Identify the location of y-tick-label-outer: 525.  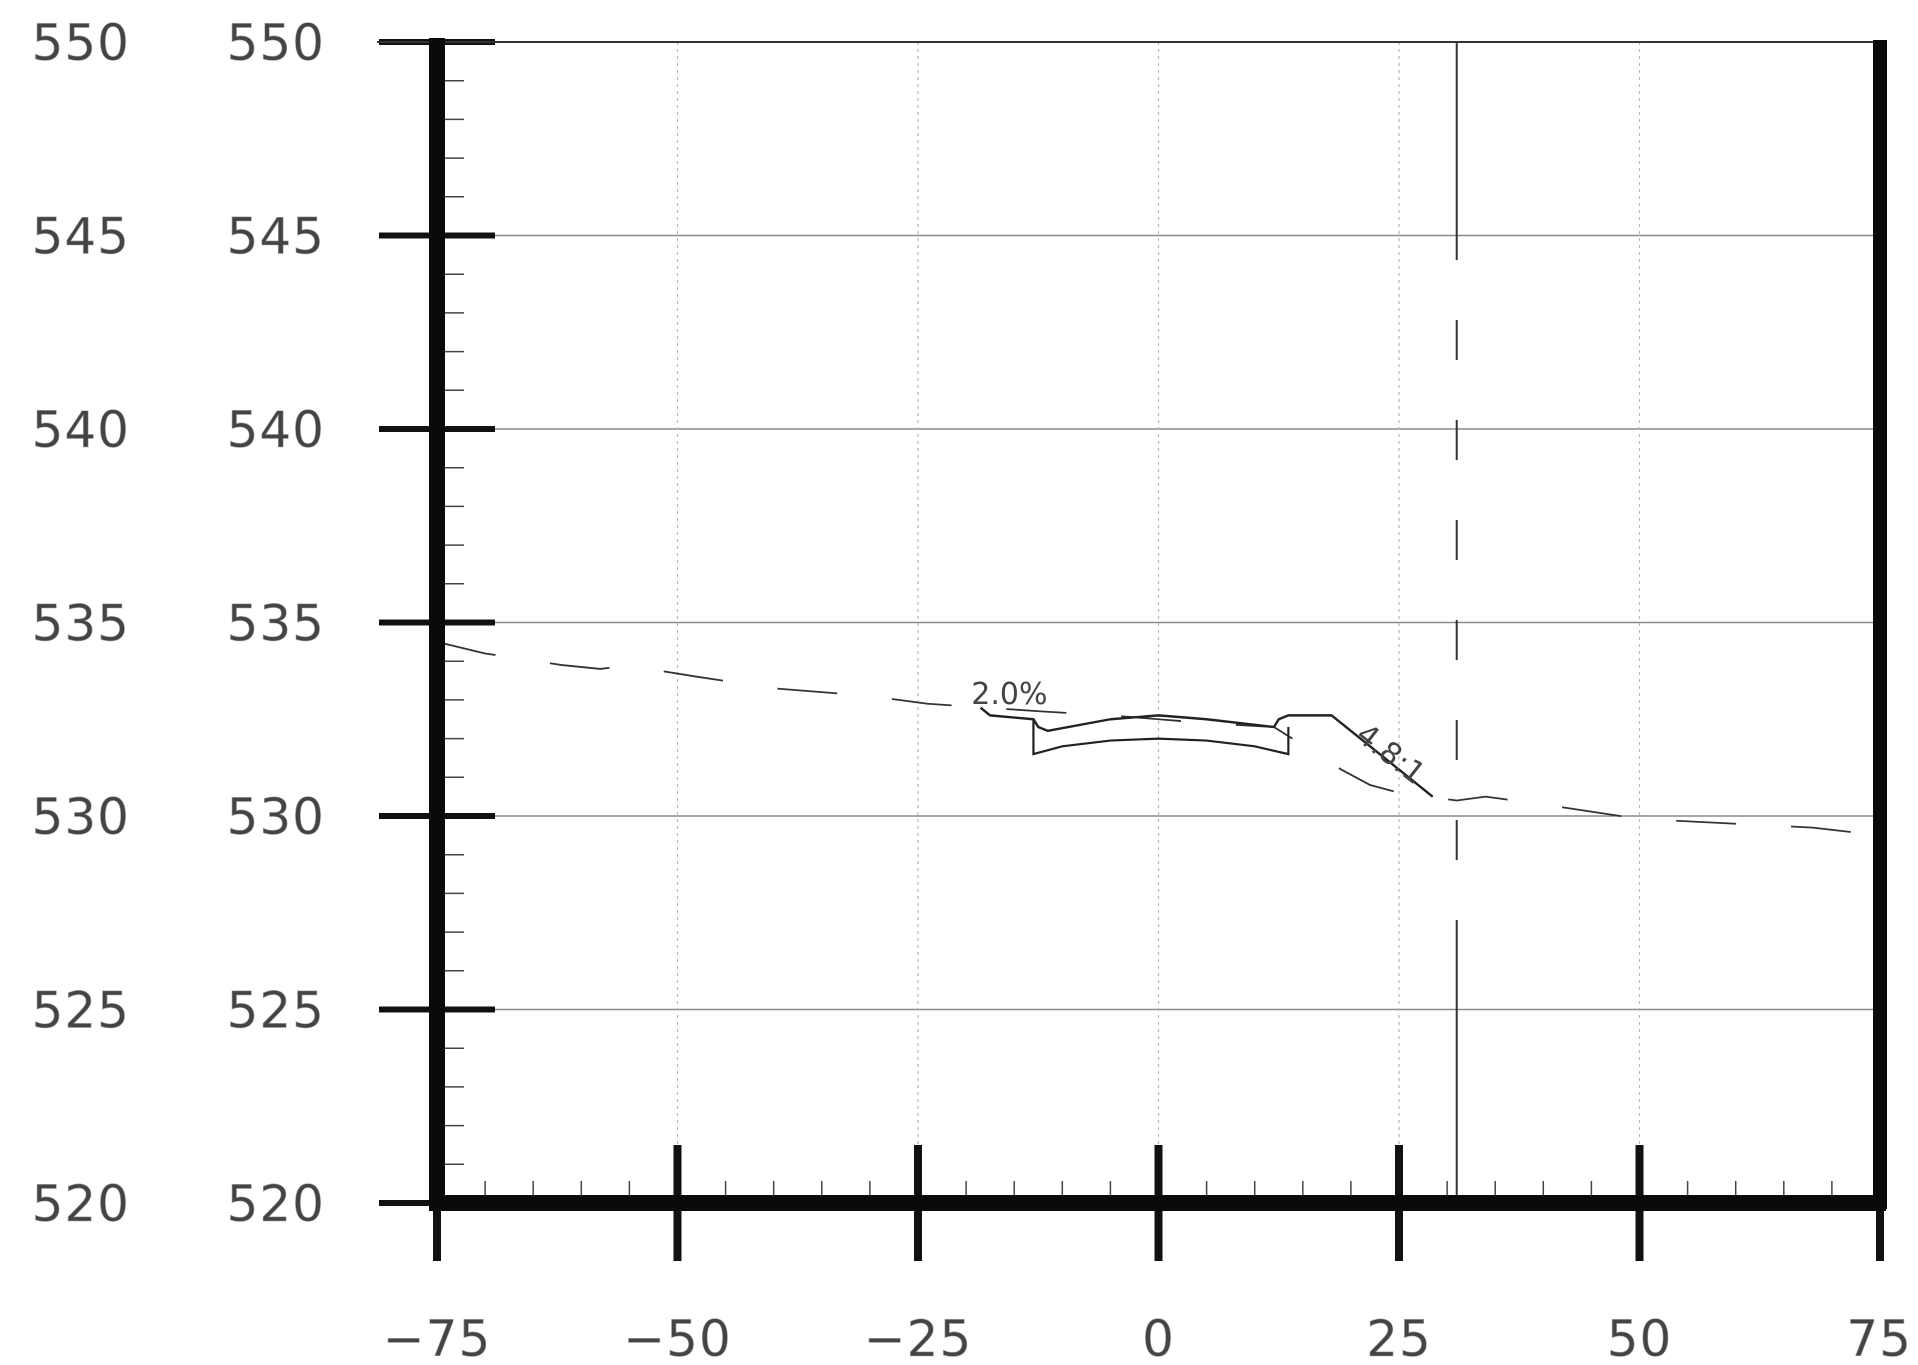
(81, 1011).